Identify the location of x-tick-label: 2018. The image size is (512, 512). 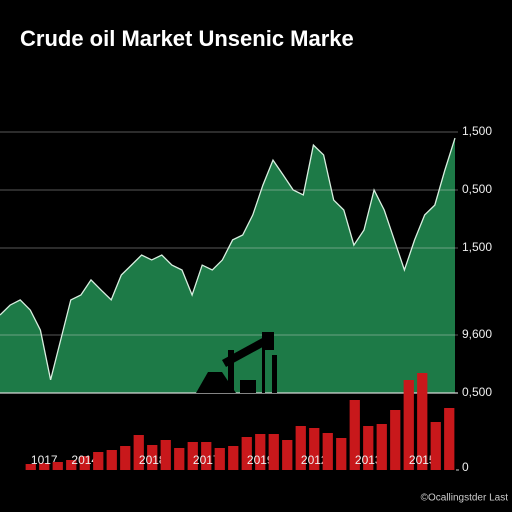
(152, 460).